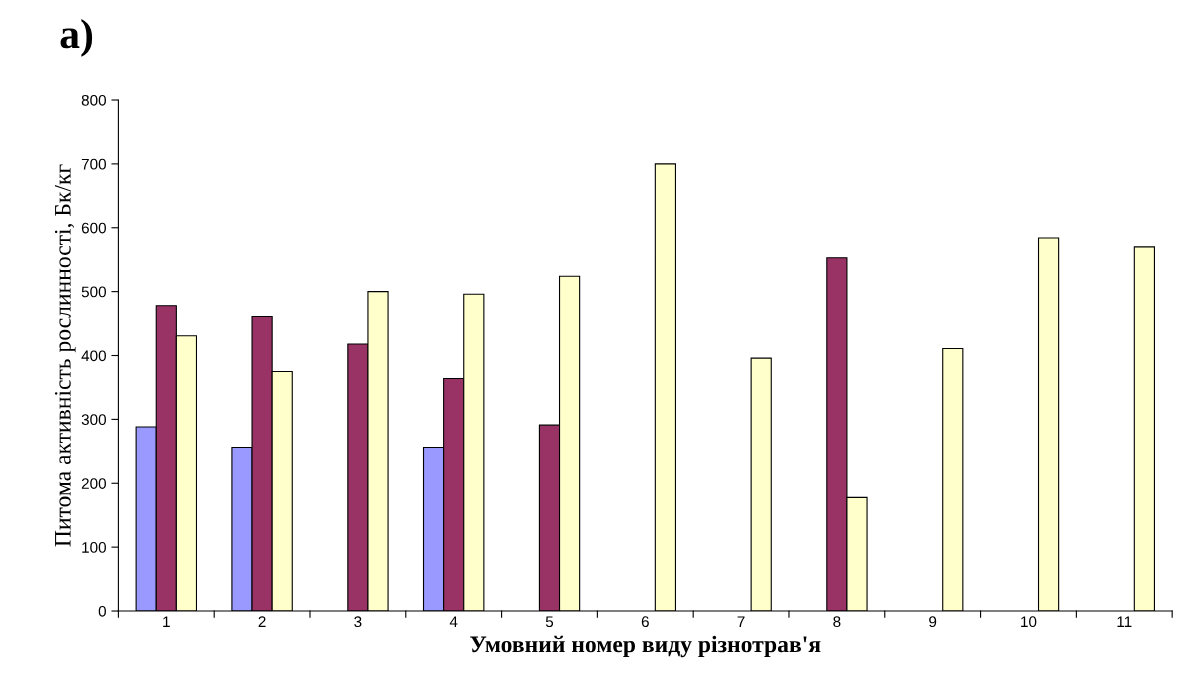 This screenshot has width=1184, height=685. I want to click on y-axis-title: Питома активність рослинності, Бк/кг, so click(65, 355).